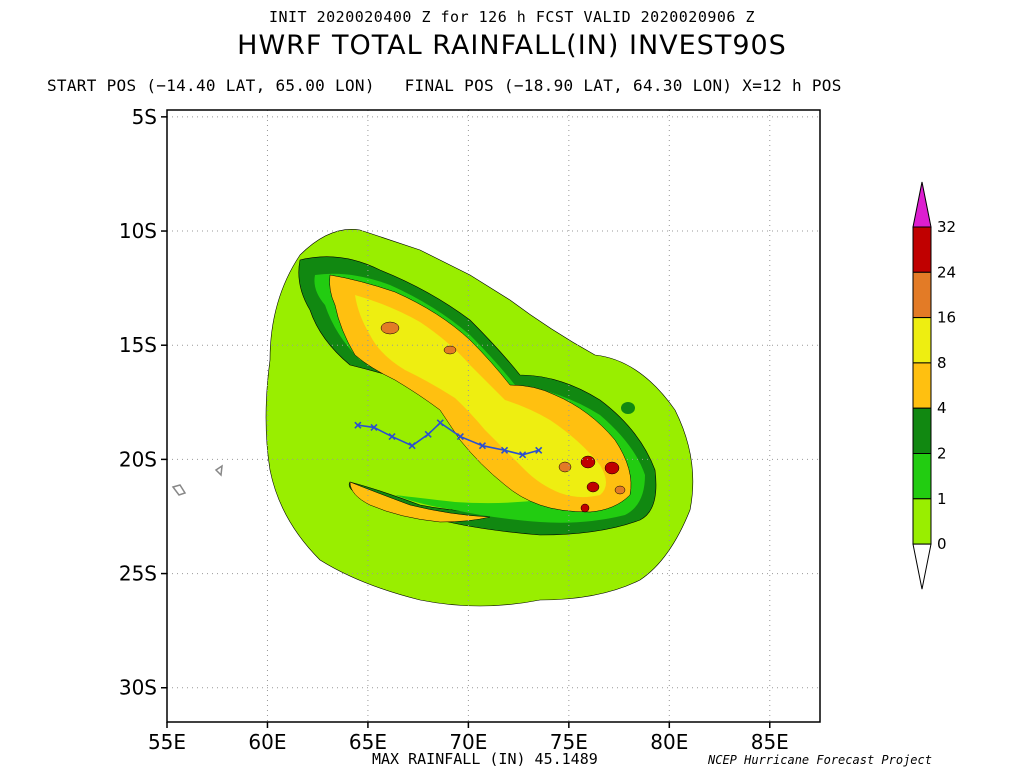  What do you see at coordinates (468, 742) in the screenshot?
I see `lon-tick-label: 70E` at bounding box center [468, 742].